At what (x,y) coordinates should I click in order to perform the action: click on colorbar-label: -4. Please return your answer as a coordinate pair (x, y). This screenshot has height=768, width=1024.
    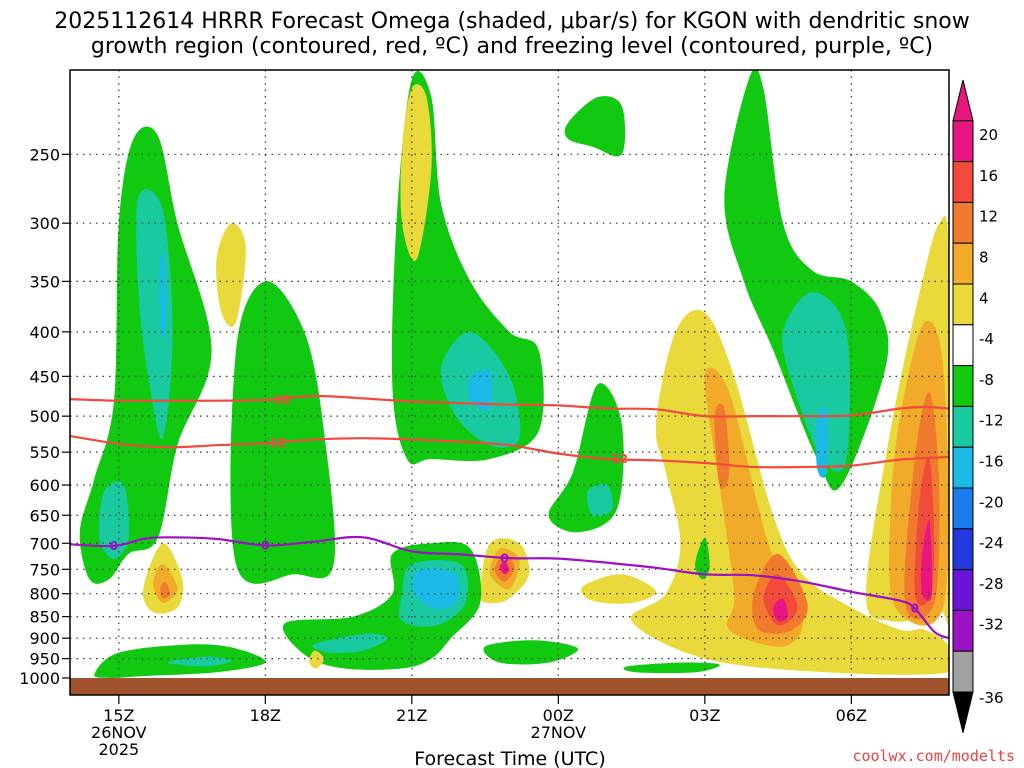
    Looking at the image, I should click on (986, 339).